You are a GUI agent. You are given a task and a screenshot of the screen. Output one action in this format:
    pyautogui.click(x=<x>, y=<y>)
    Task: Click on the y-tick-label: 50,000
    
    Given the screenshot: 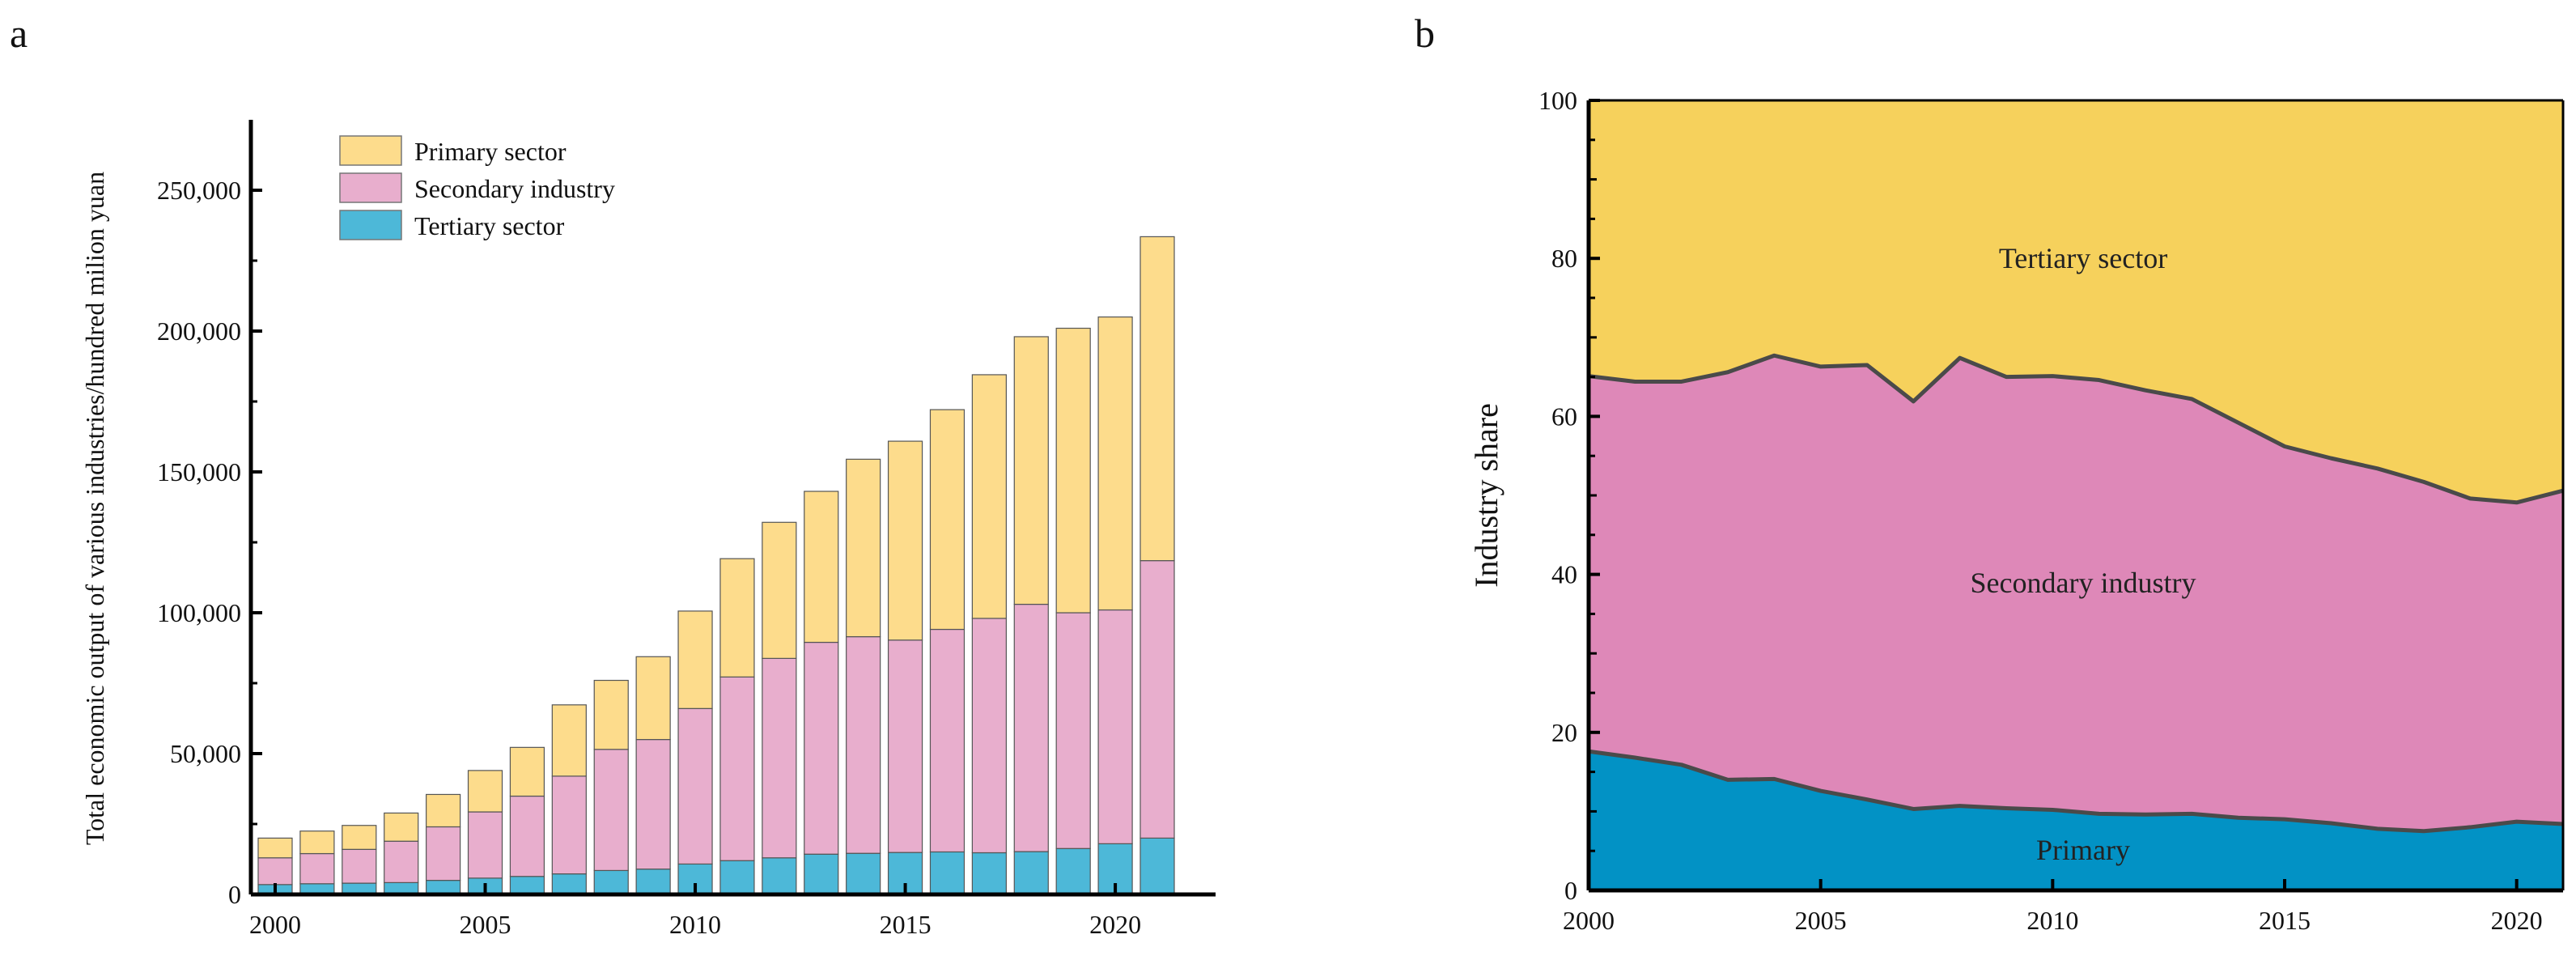 What is the action you would take?
    pyautogui.click(x=205, y=753)
    